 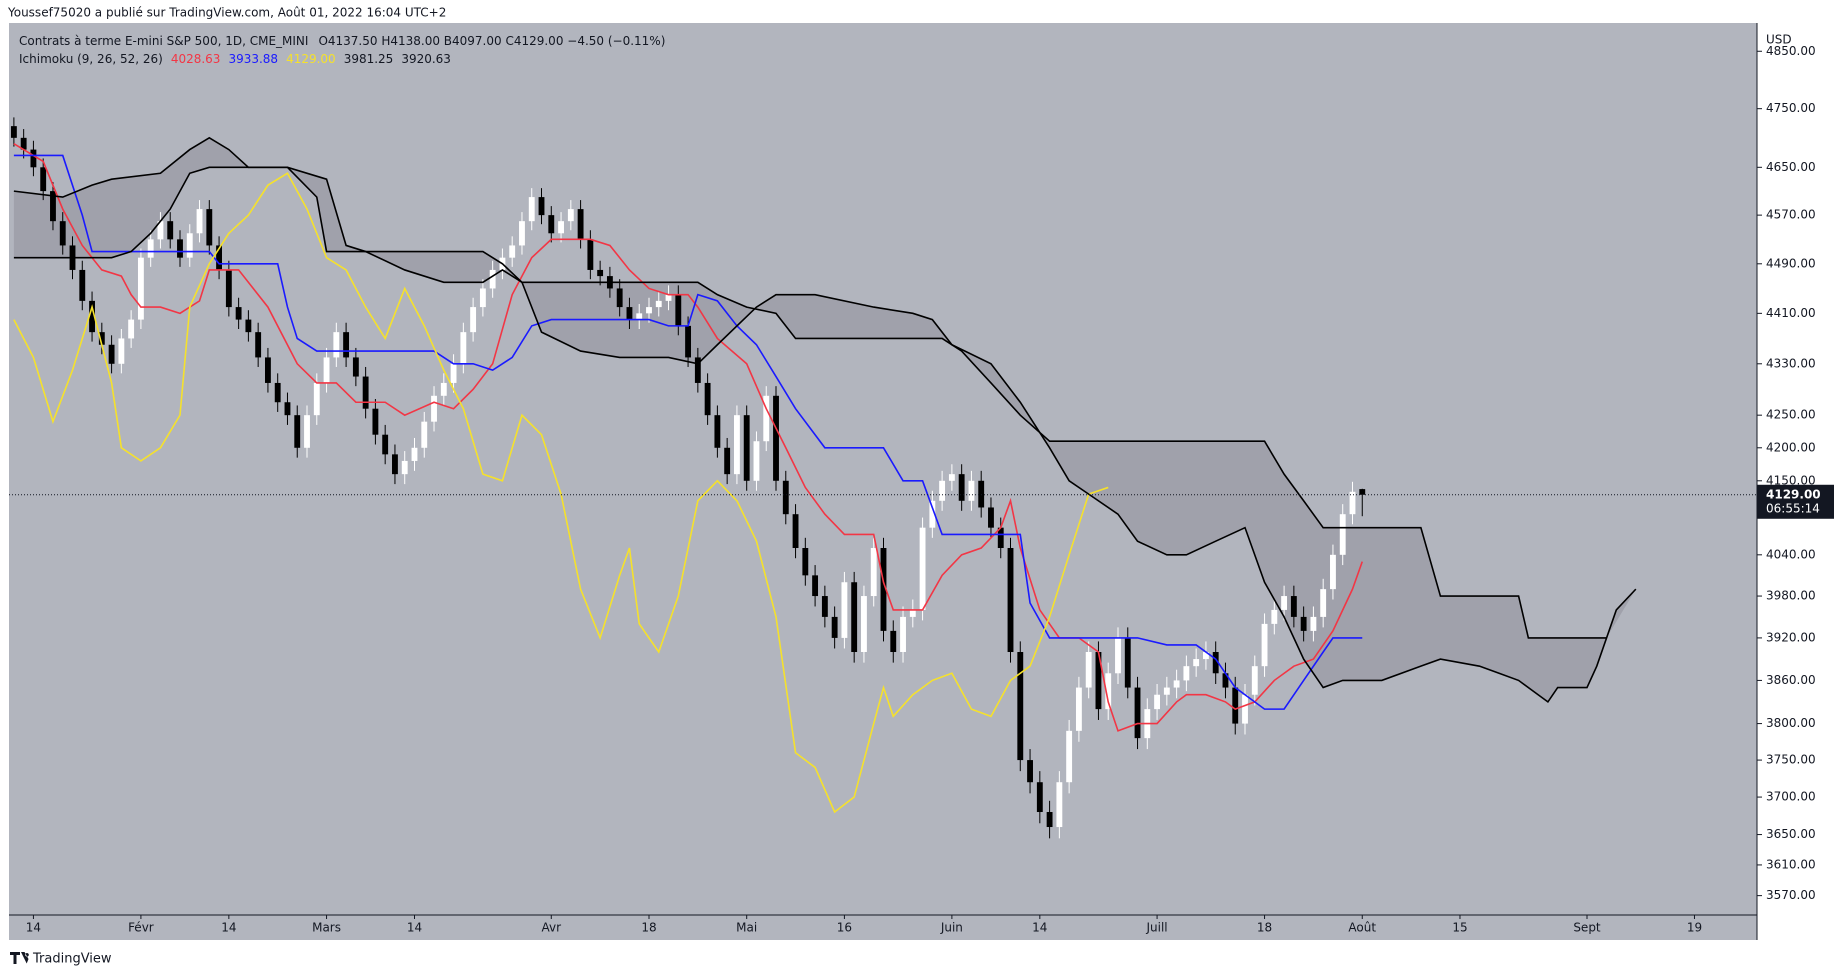 I want to click on x-tick-label: 19, so click(x=1694, y=928).